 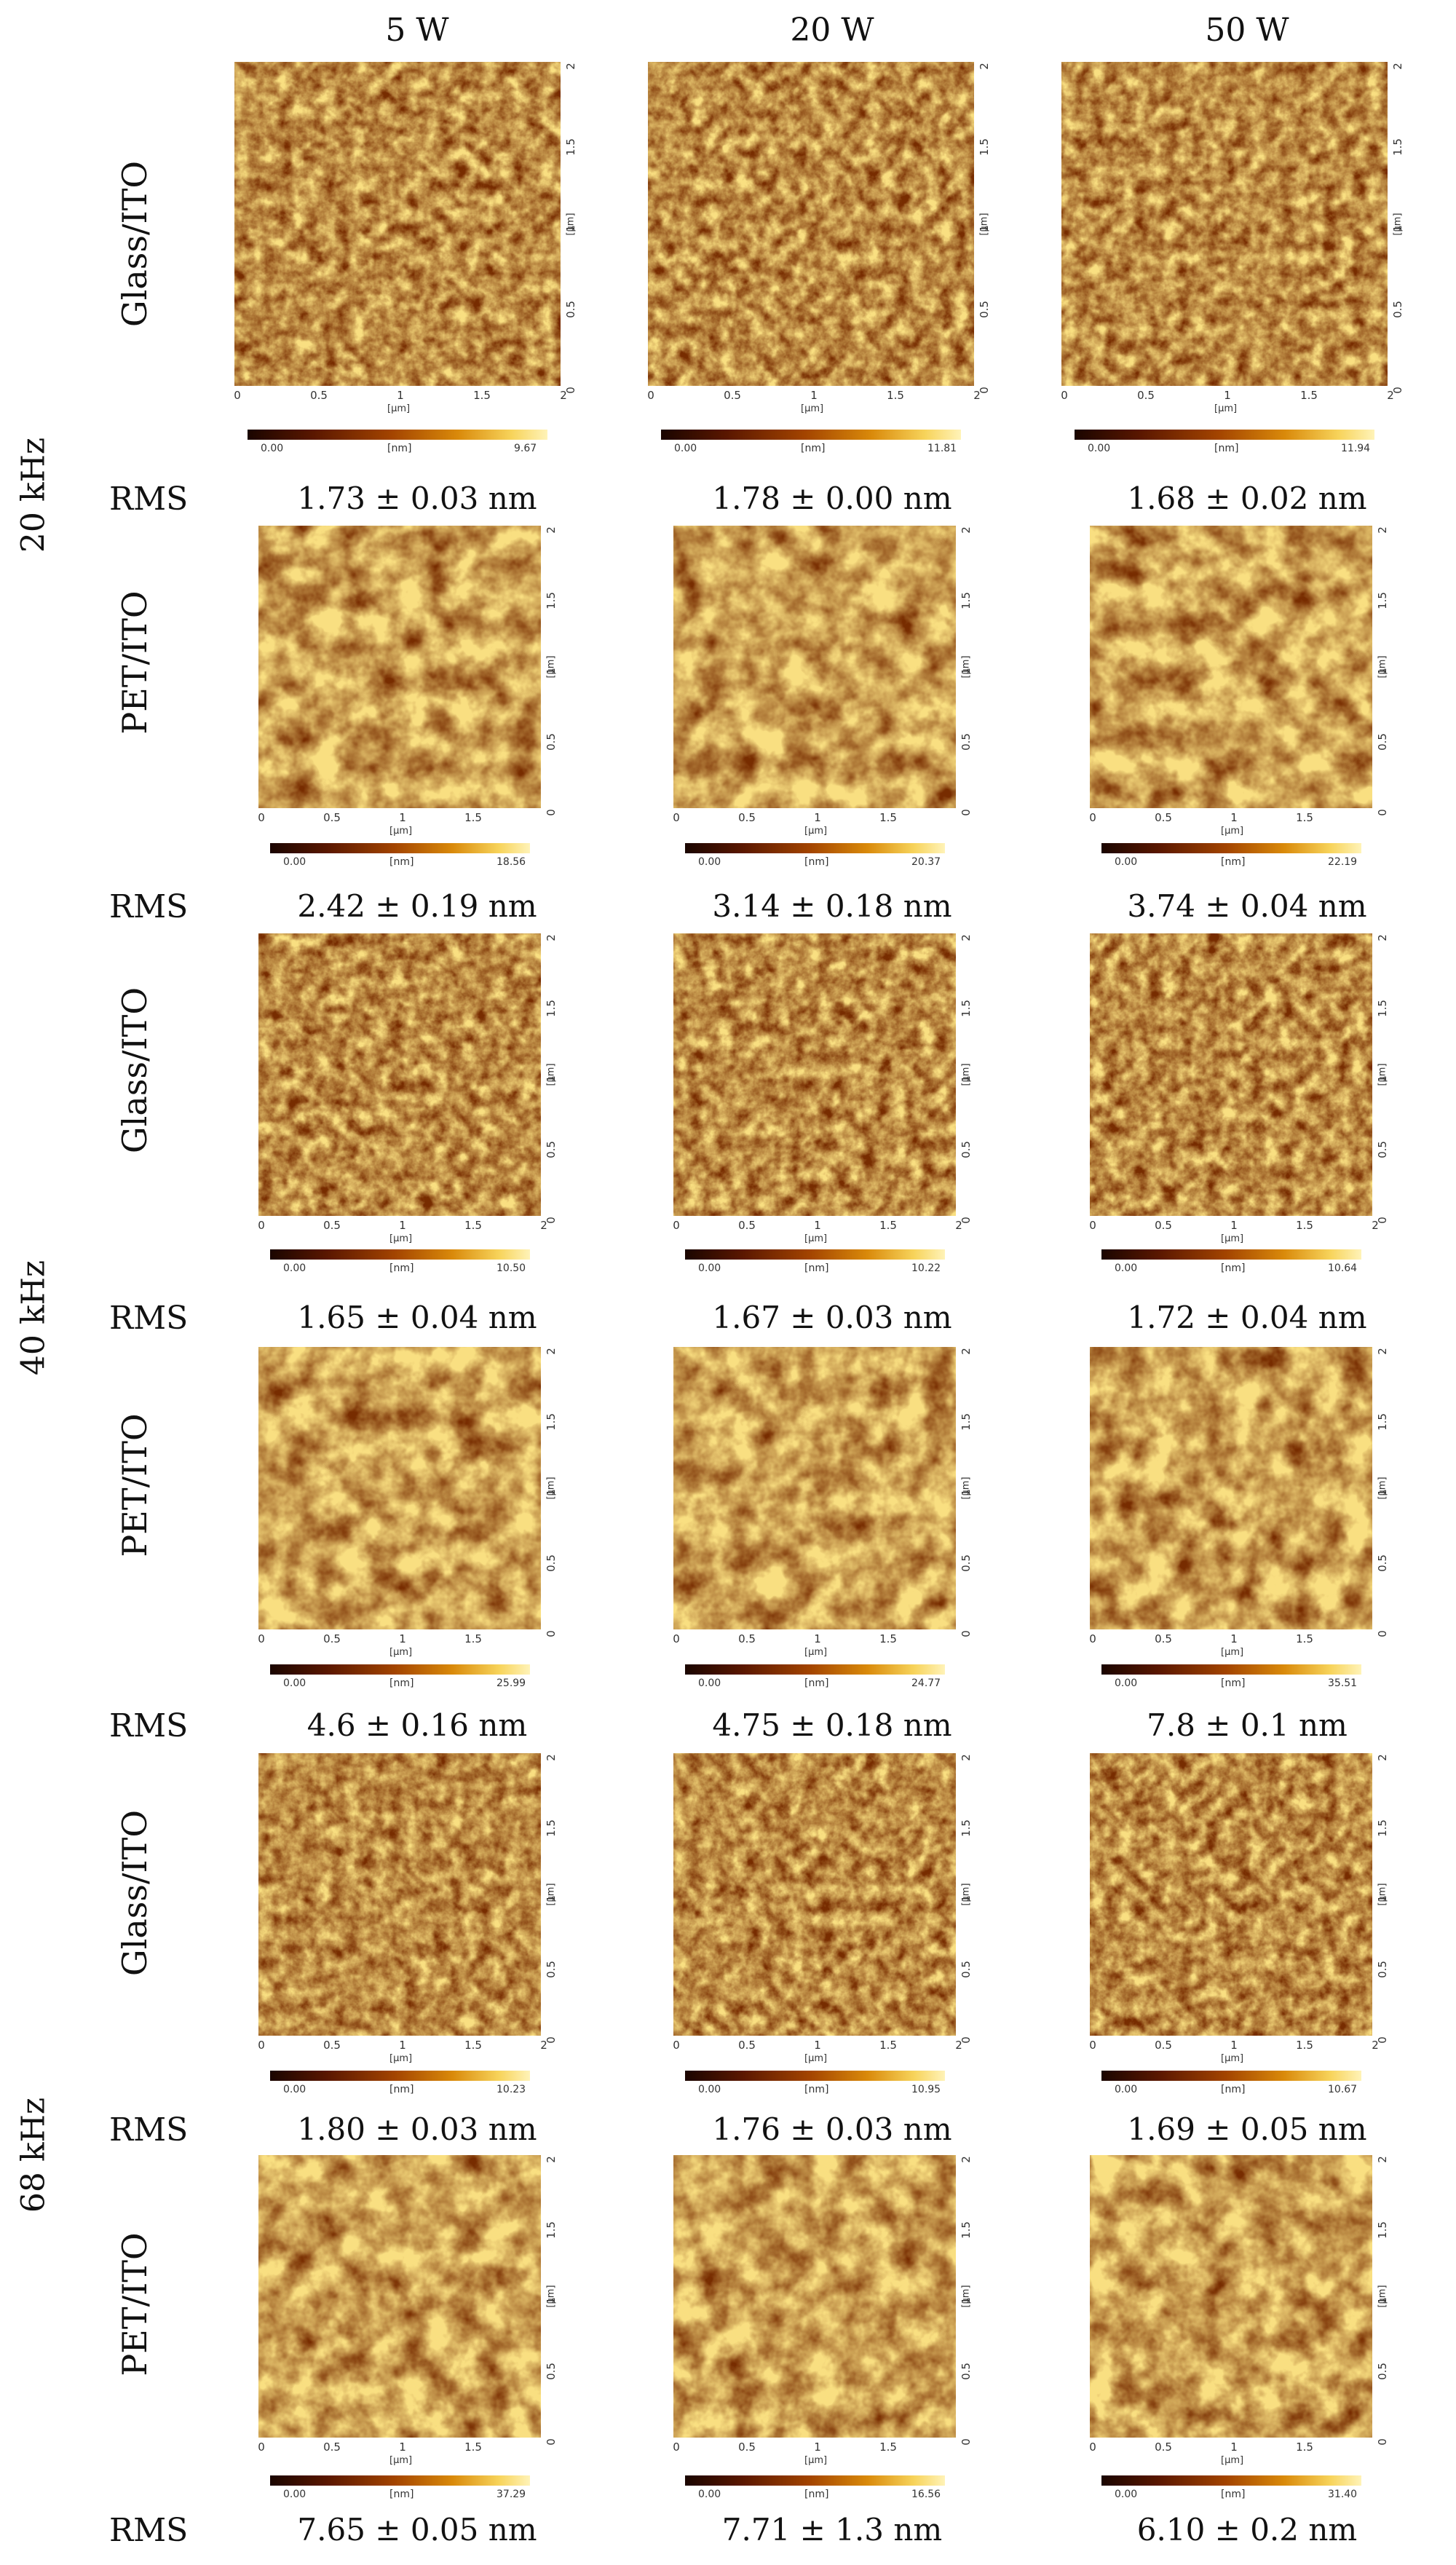 What do you see at coordinates (261, 817) in the screenshot?
I see `x-tick-row2-col1-0: 0` at bounding box center [261, 817].